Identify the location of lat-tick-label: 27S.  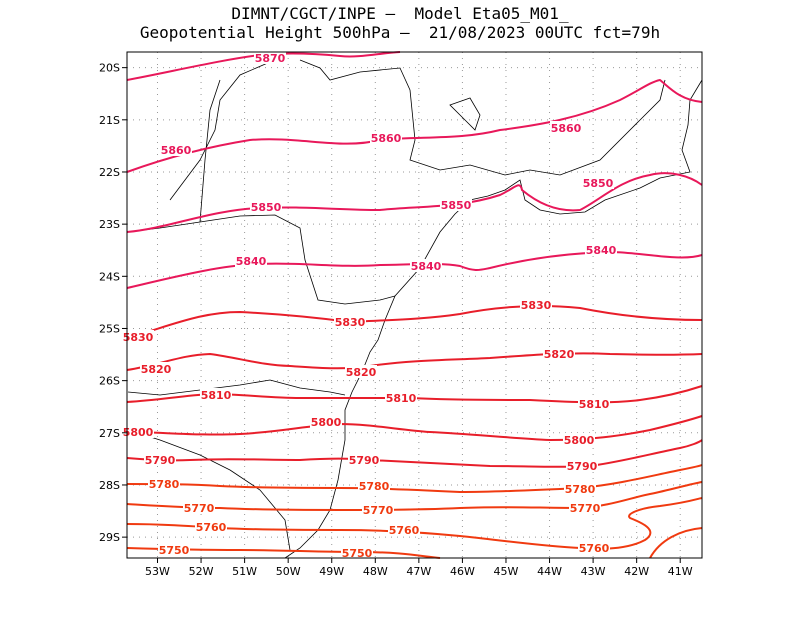
(109, 433).